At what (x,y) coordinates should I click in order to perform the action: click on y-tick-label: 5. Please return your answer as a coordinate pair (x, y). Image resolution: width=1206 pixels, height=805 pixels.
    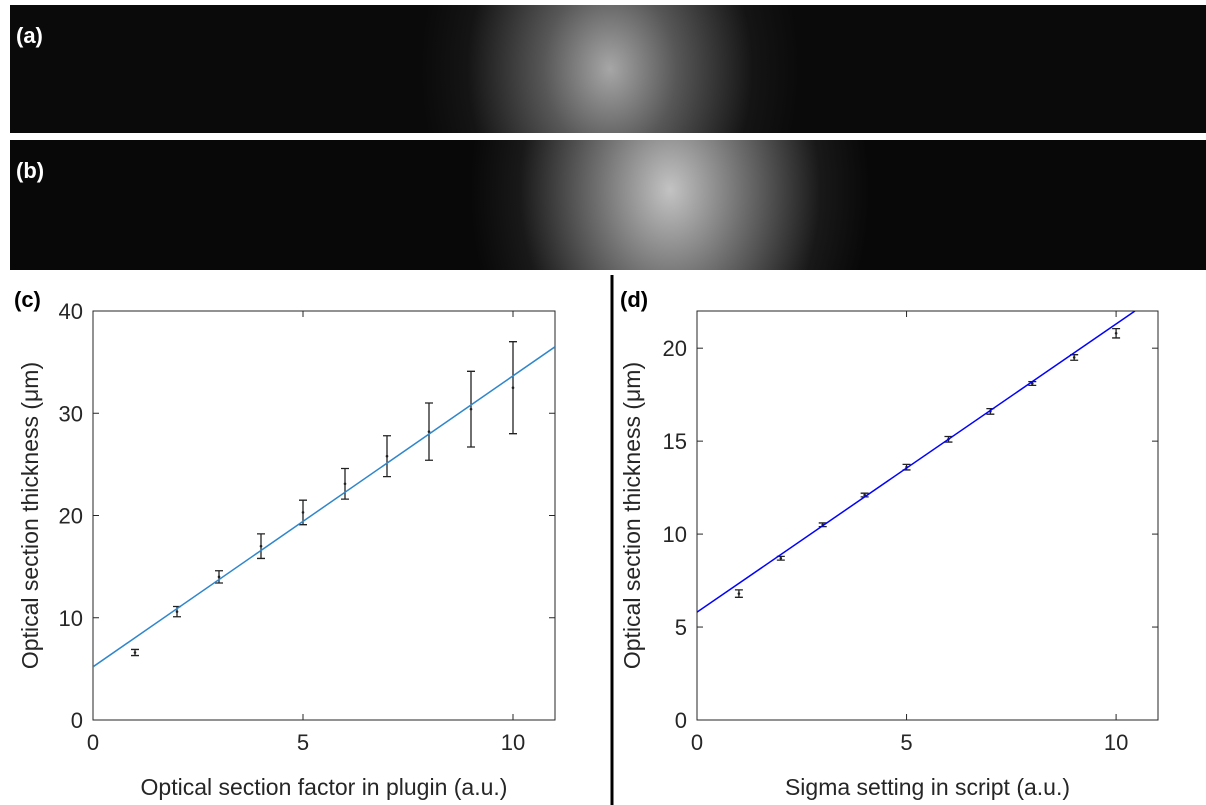
    Looking at the image, I should click on (681, 627).